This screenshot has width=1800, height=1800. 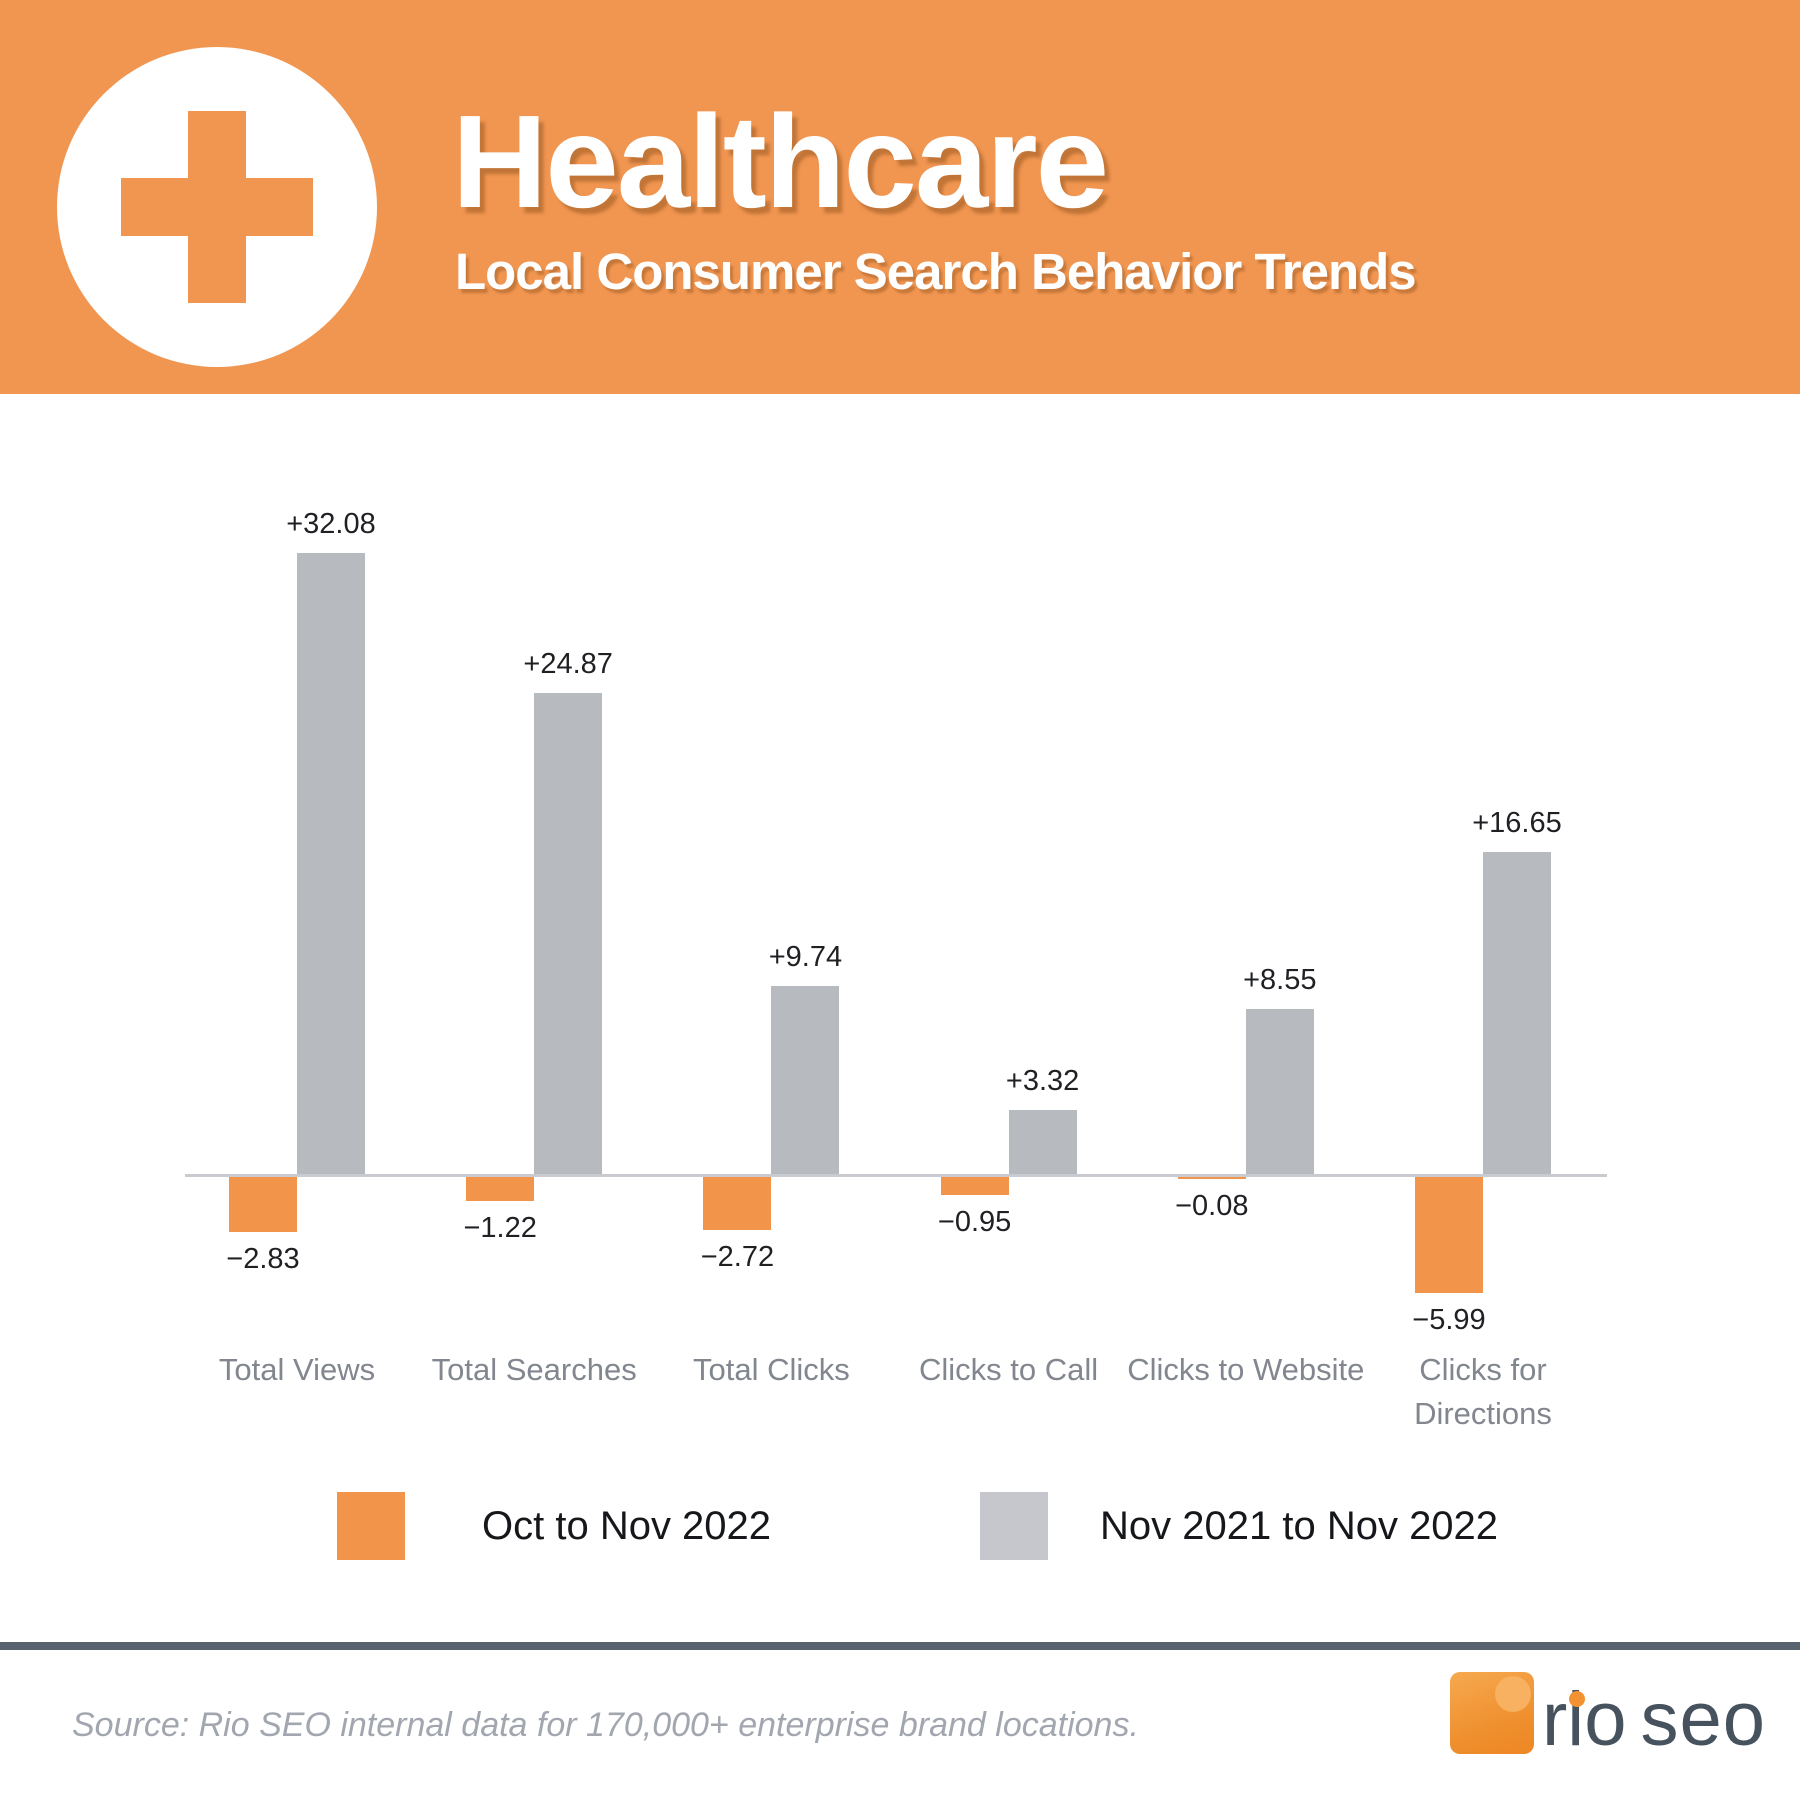 I want to click on bar-mom-total-clicks, so click(x=737, y=1203).